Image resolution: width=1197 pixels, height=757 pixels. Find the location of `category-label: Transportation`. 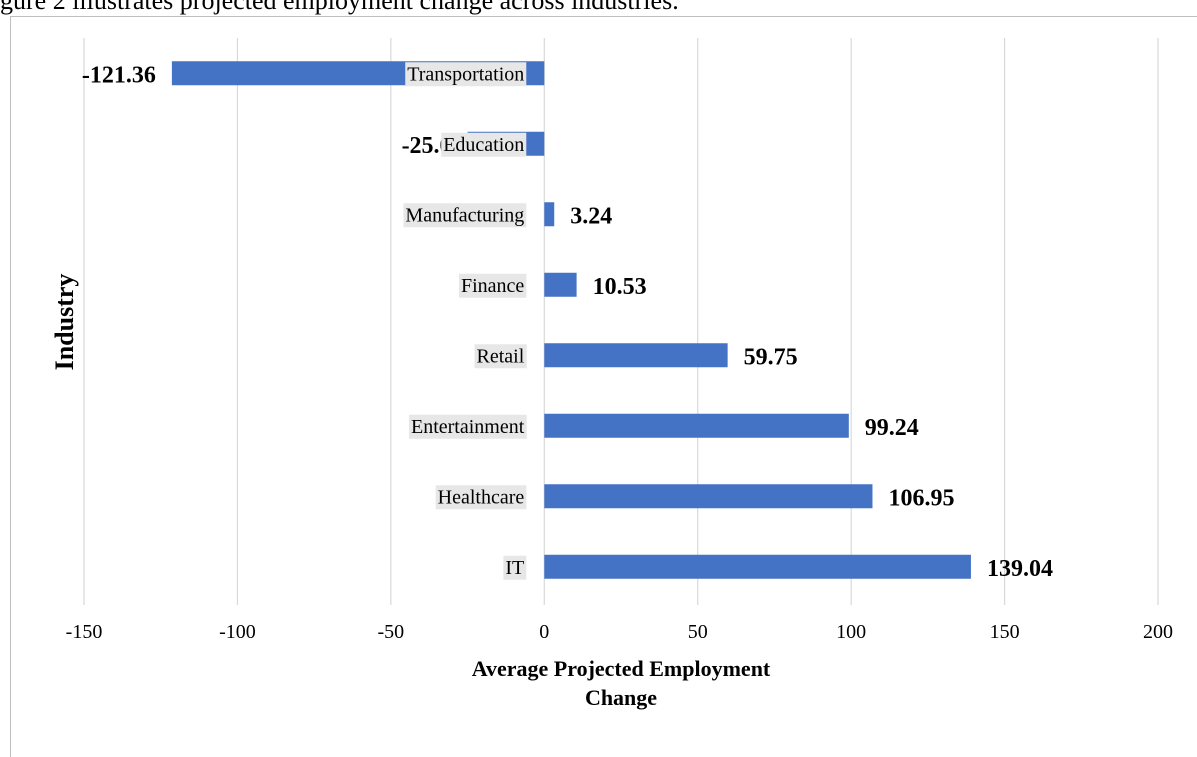

category-label: Transportation is located at coordinates (466, 74).